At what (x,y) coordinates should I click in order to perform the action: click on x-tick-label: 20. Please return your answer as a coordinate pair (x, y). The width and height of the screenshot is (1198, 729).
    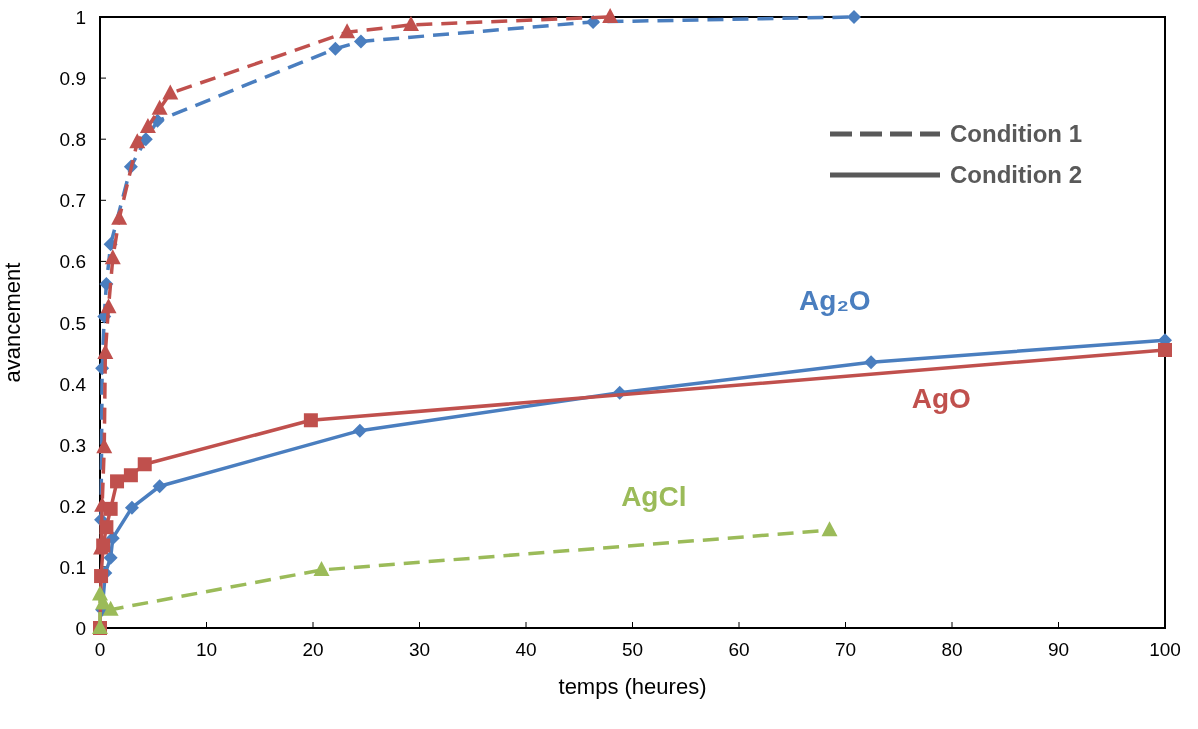
    Looking at the image, I should click on (313, 649).